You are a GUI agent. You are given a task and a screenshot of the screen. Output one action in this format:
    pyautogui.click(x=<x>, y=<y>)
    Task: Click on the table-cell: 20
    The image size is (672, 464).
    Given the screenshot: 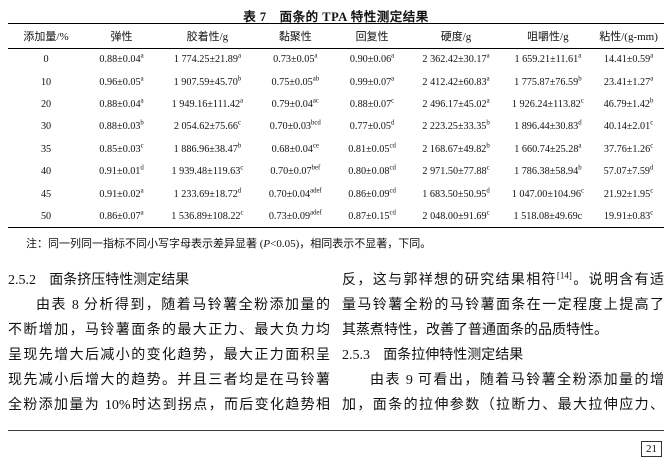 What is the action you would take?
    pyautogui.click(x=46, y=104)
    